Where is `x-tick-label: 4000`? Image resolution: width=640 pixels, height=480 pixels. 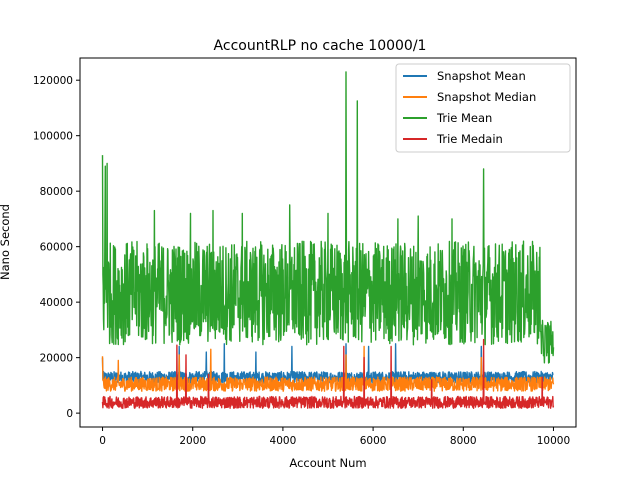
x-tick-label: 4000 is located at coordinates (283, 441).